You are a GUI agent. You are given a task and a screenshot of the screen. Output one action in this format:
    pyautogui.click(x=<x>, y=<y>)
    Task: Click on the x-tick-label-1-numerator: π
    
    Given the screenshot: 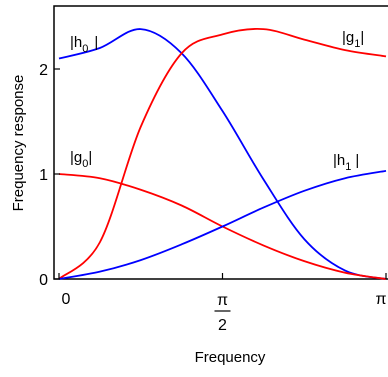 What is the action you would take?
    pyautogui.click(x=222, y=300)
    